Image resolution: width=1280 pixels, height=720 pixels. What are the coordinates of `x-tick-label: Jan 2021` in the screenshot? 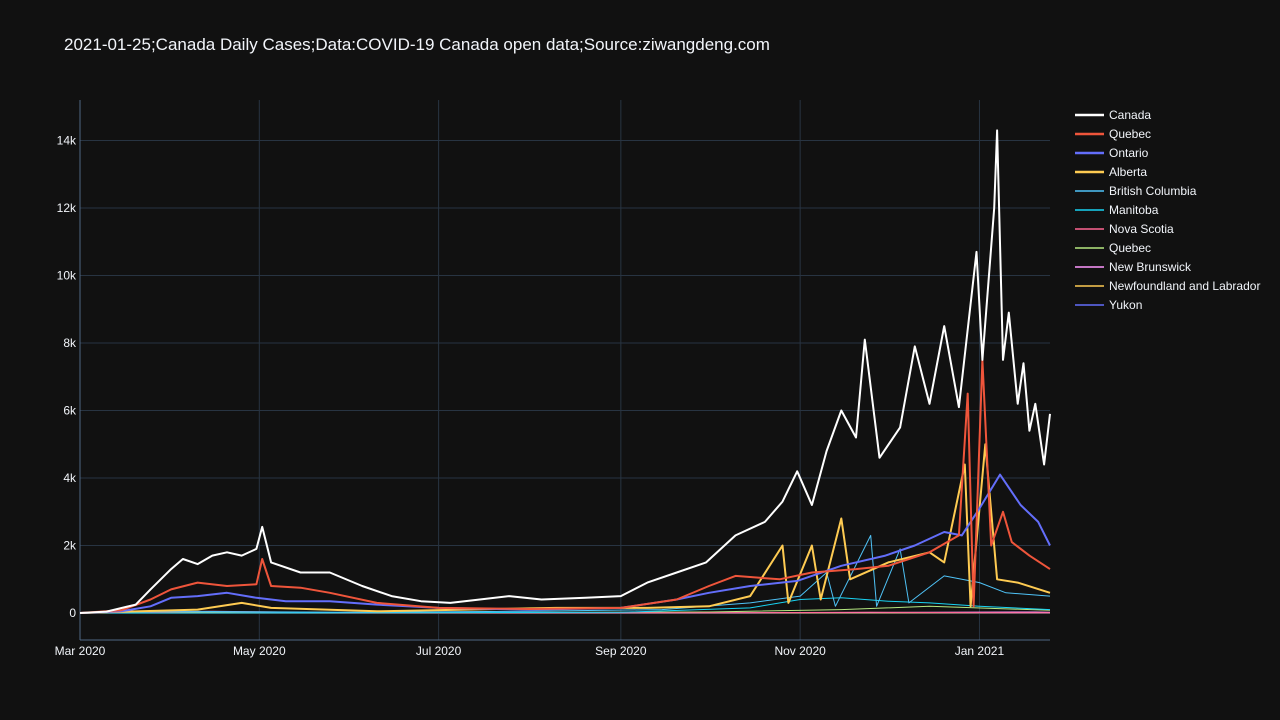 It's located at (980, 651).